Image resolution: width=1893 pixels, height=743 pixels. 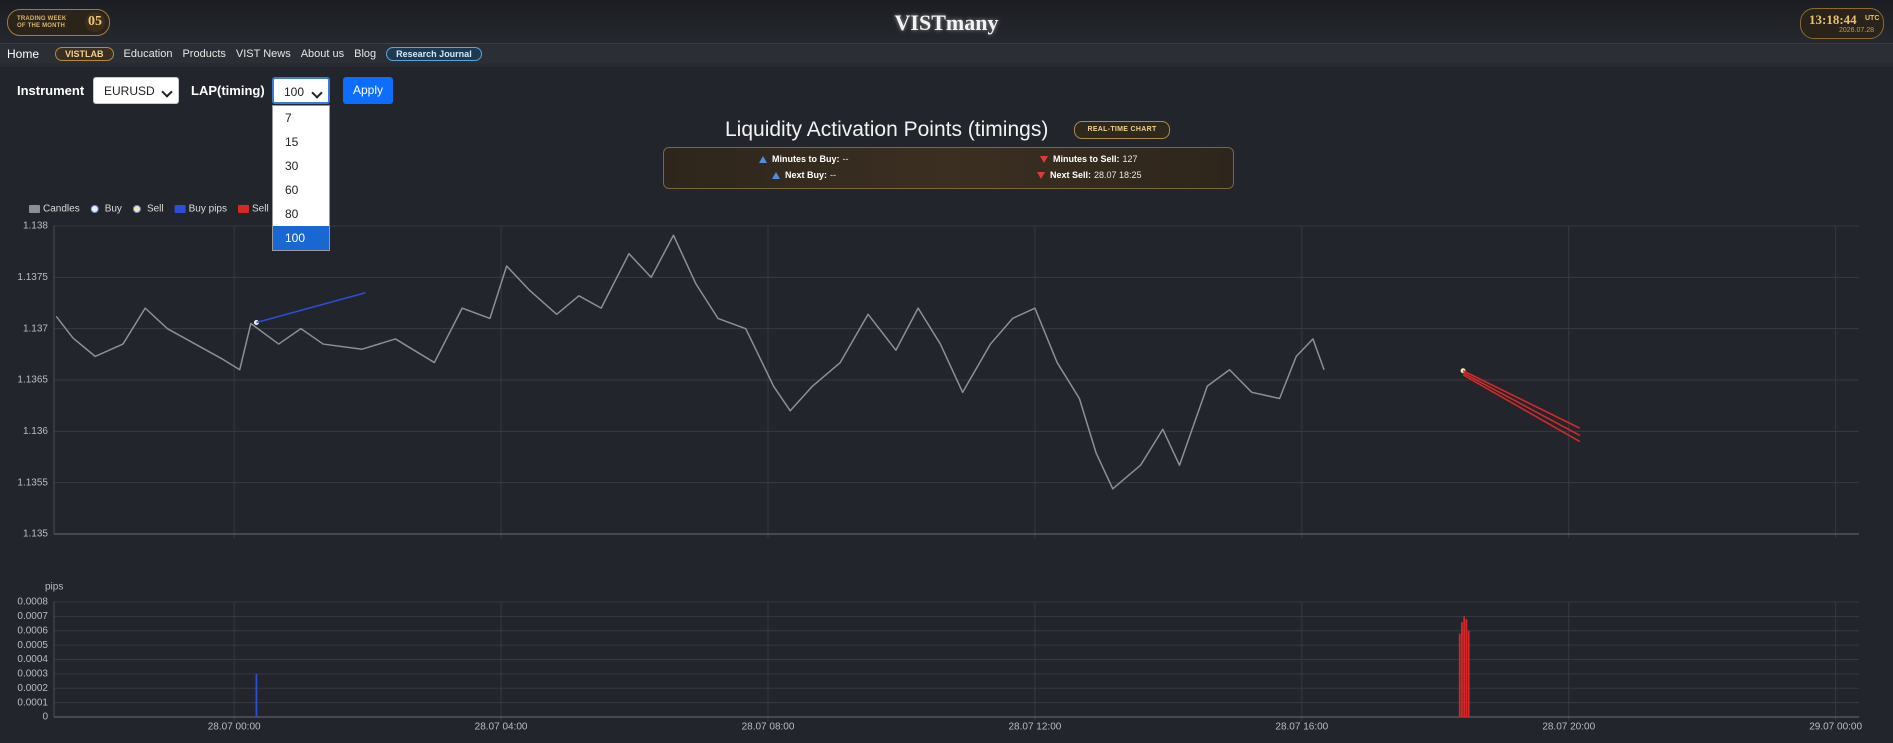 I want to click on dropdown-option: 100, so click(x=301, y=238).